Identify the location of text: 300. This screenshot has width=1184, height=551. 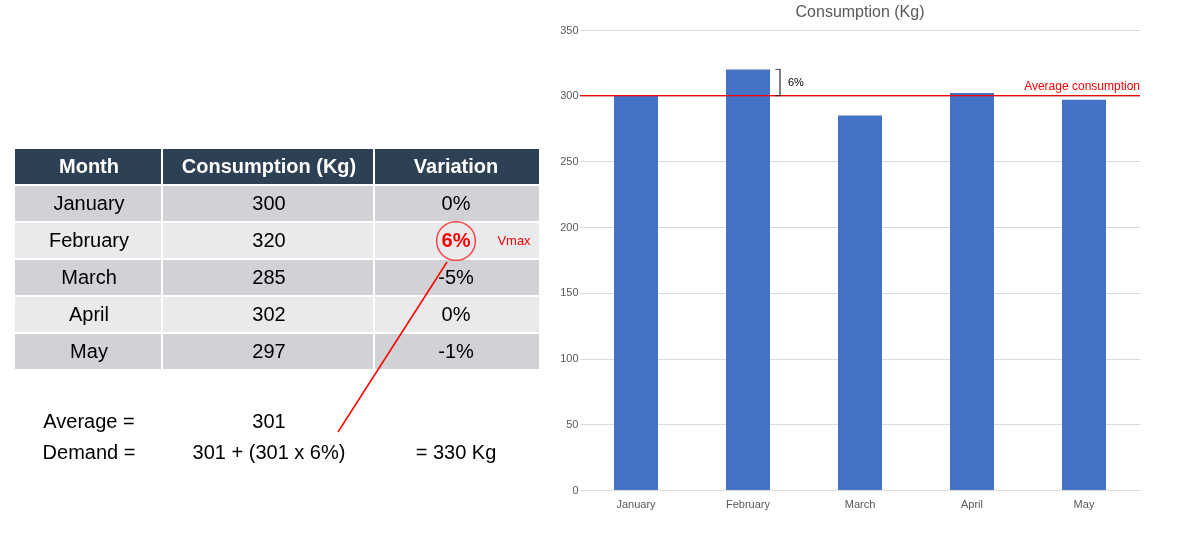
(269, 203).